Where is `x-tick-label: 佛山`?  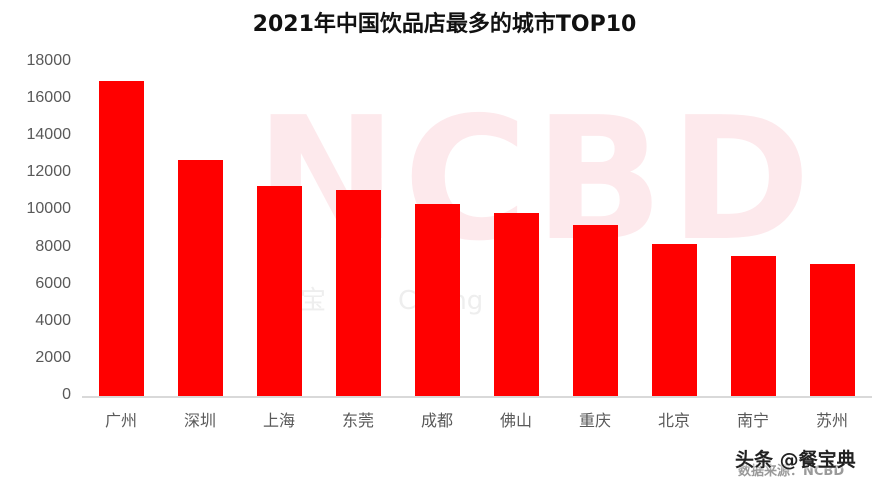
x-tick-label: 佛山 is located at coordinates (515, 420).